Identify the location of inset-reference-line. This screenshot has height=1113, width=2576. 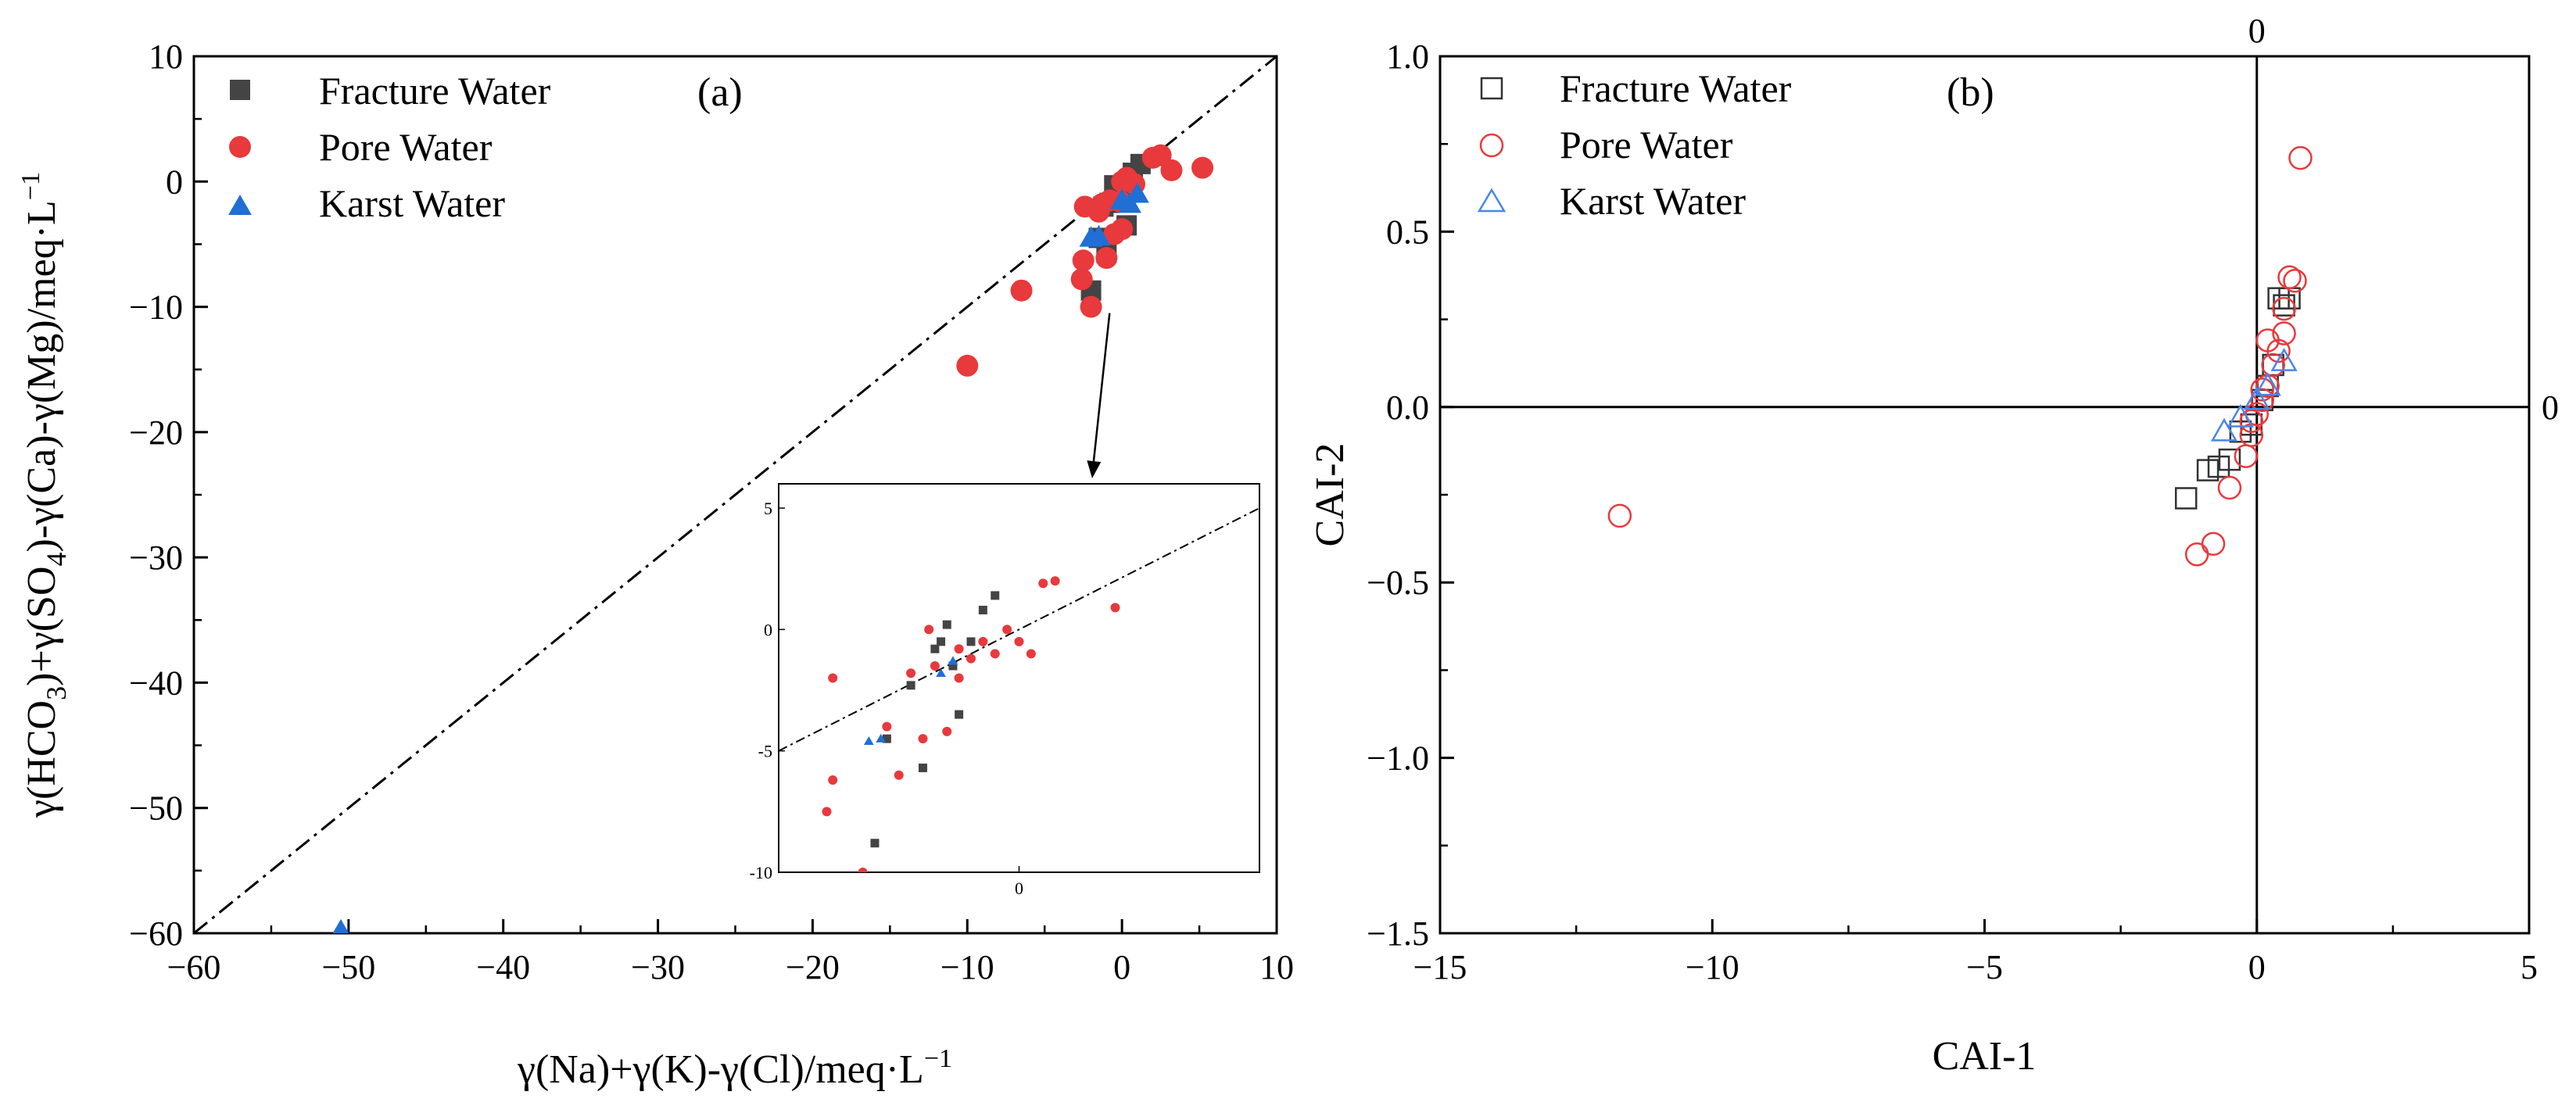
(1019, 629).